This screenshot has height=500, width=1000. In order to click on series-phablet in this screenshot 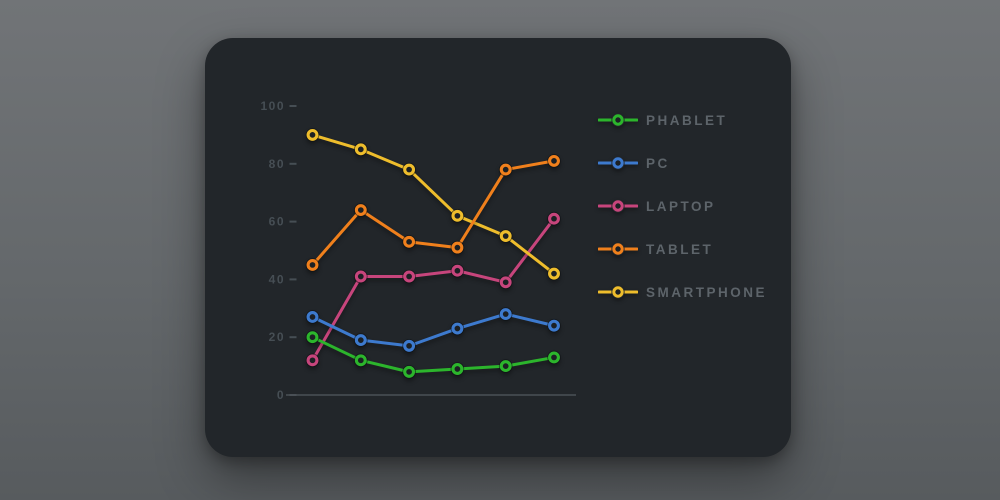, I will do `click(433, 354)`.